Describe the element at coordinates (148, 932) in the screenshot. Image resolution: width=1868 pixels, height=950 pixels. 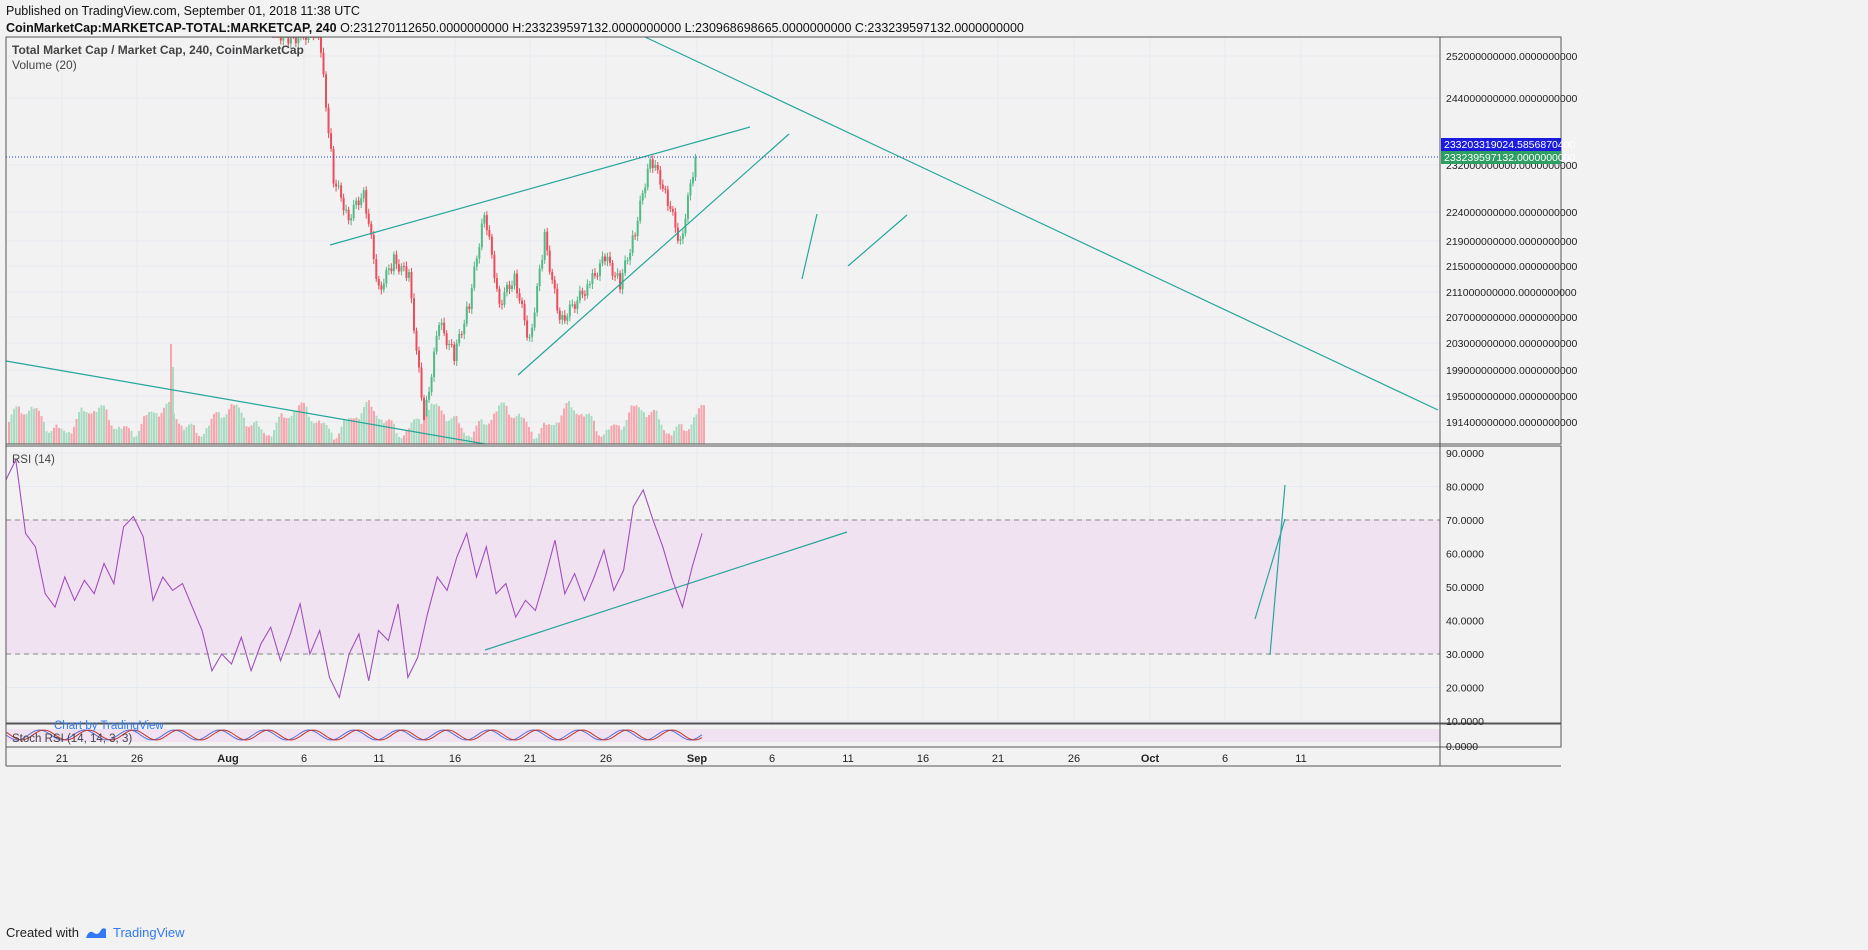
I see `tradingview-link: TradingView` at that location.